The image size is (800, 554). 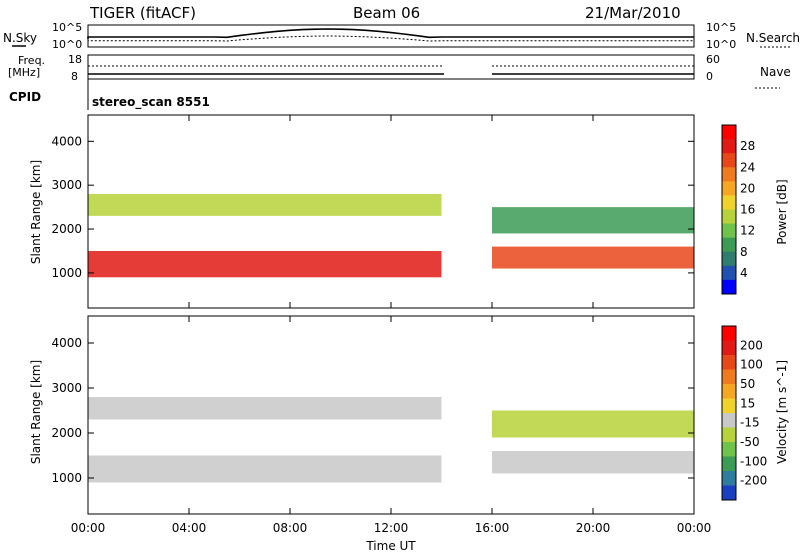 I want to click on freq-tick-top: 18, so click(x=75, y=59).